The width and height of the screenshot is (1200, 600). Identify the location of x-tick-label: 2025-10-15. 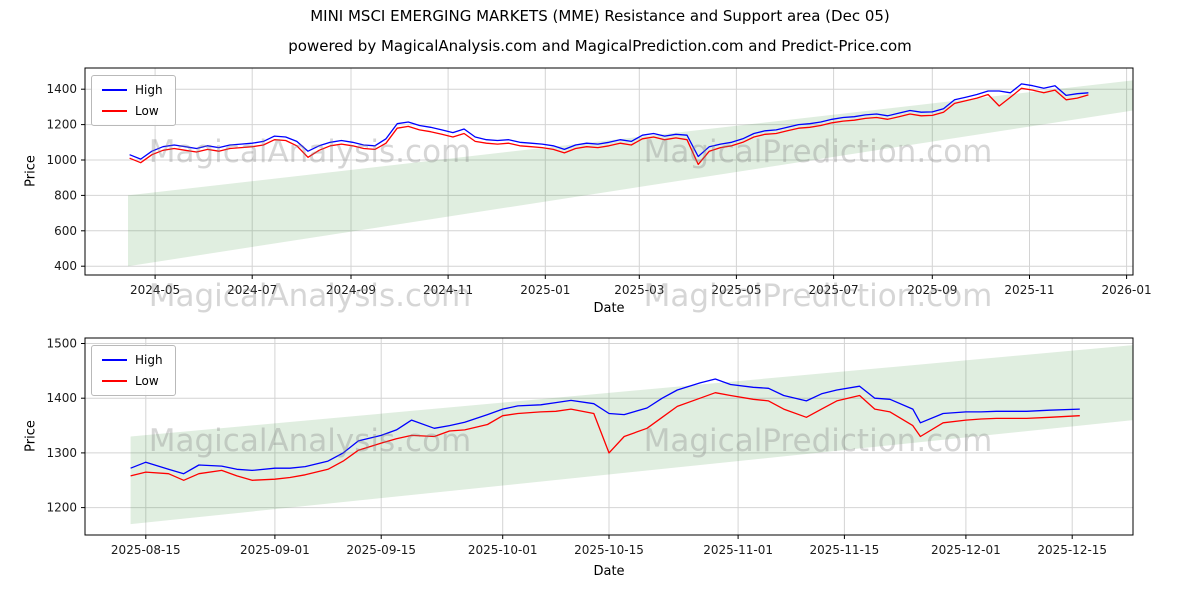
(609, 550).